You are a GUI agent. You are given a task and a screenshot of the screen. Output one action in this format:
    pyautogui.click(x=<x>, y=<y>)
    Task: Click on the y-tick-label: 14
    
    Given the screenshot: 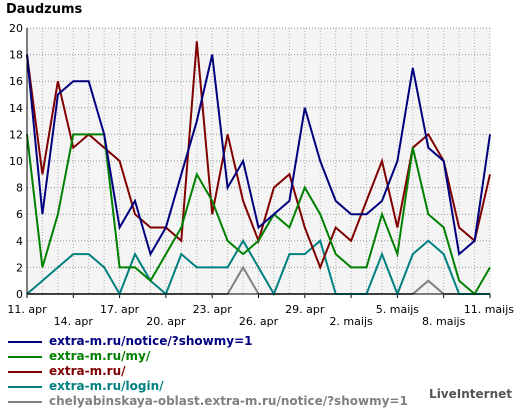 What is the action you would take?
    pyautogui.click(x=16, y=108)
    